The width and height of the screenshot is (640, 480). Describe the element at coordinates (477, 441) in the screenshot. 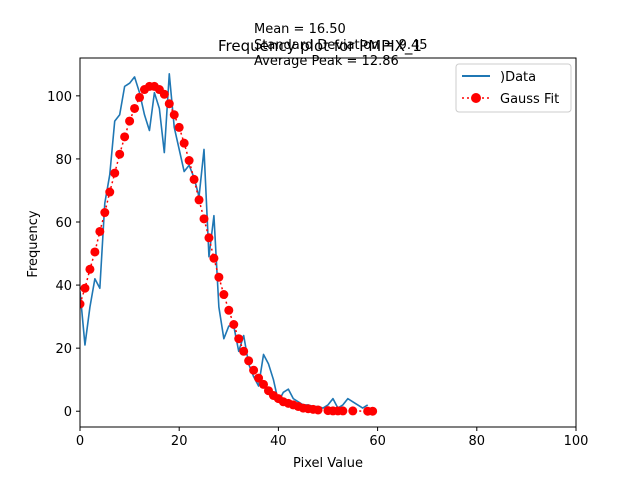

I see `x-tick-label: 80` at that location.